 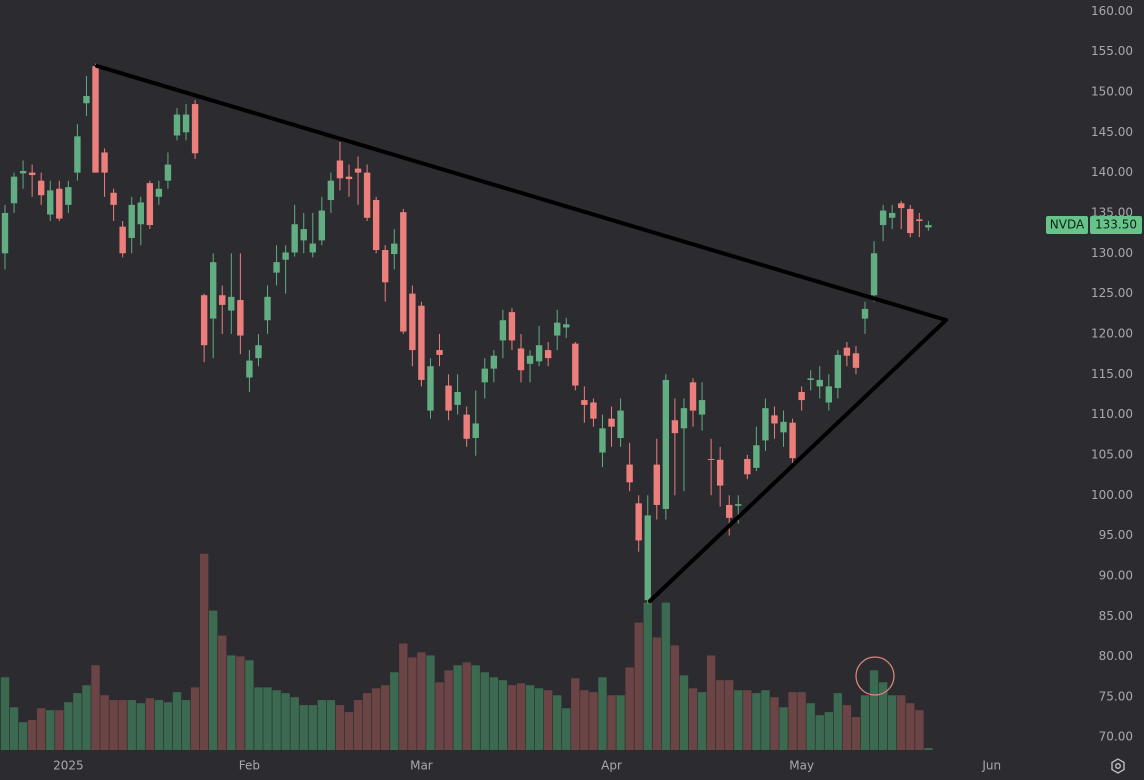 I want to click on price-marker-box, so click(x=1116, y=225).